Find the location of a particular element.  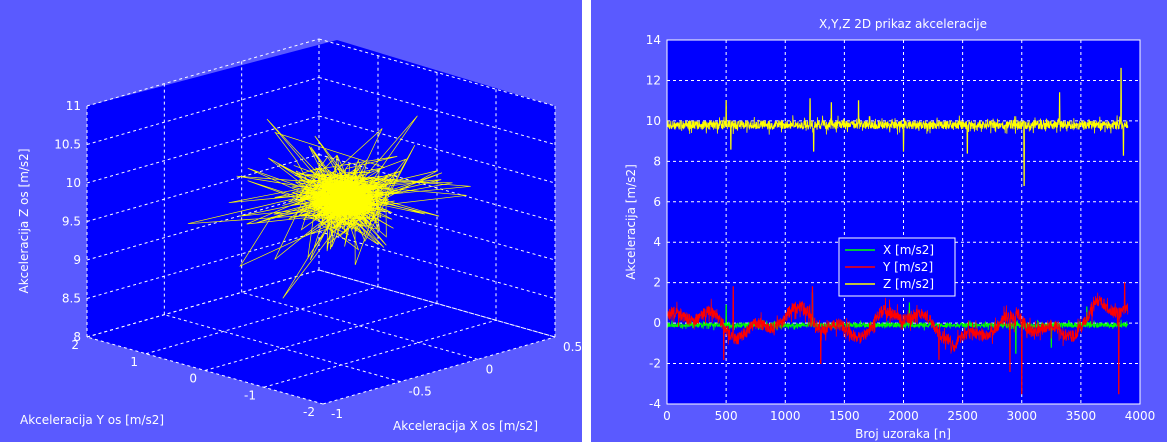

z-tick-label: 8 is located at coordinates (77, 337).